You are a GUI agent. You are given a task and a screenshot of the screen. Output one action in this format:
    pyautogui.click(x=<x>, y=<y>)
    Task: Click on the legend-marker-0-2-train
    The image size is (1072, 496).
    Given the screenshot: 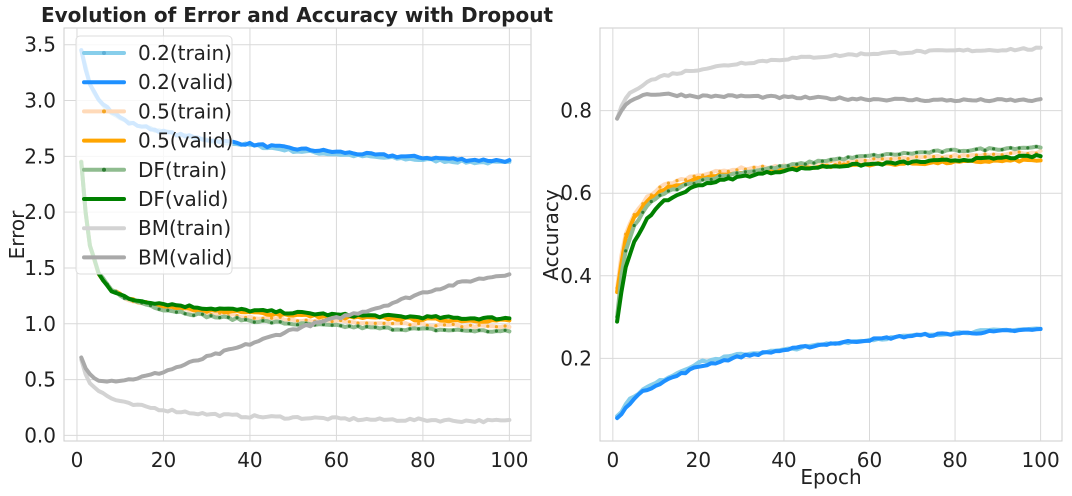 What is the action you would take?
    pyautogui.click(x=104, y=53)
    